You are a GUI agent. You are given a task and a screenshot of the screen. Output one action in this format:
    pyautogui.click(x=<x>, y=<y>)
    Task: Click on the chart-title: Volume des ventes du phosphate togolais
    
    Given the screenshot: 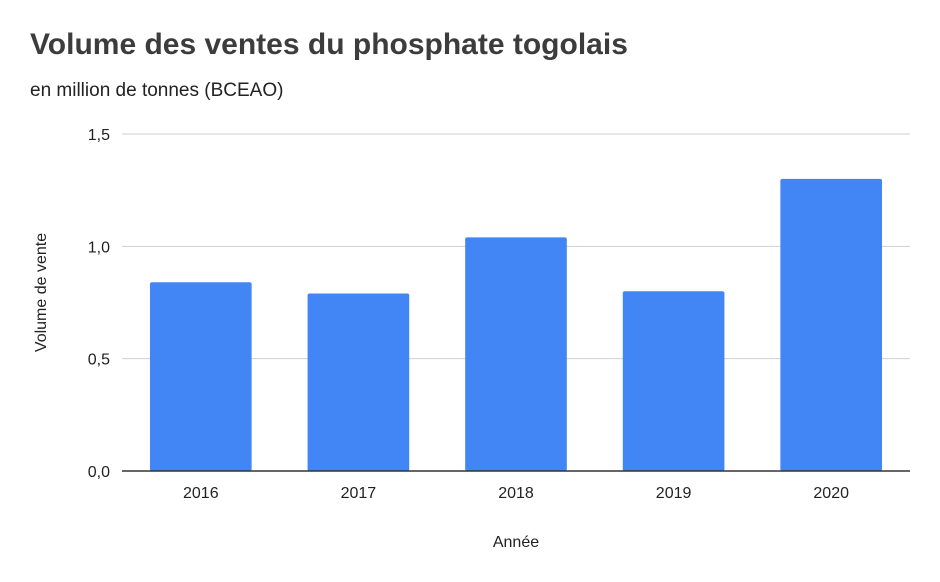 What is the action you would take?
    pyautogui.click(x=329, y=44)
    